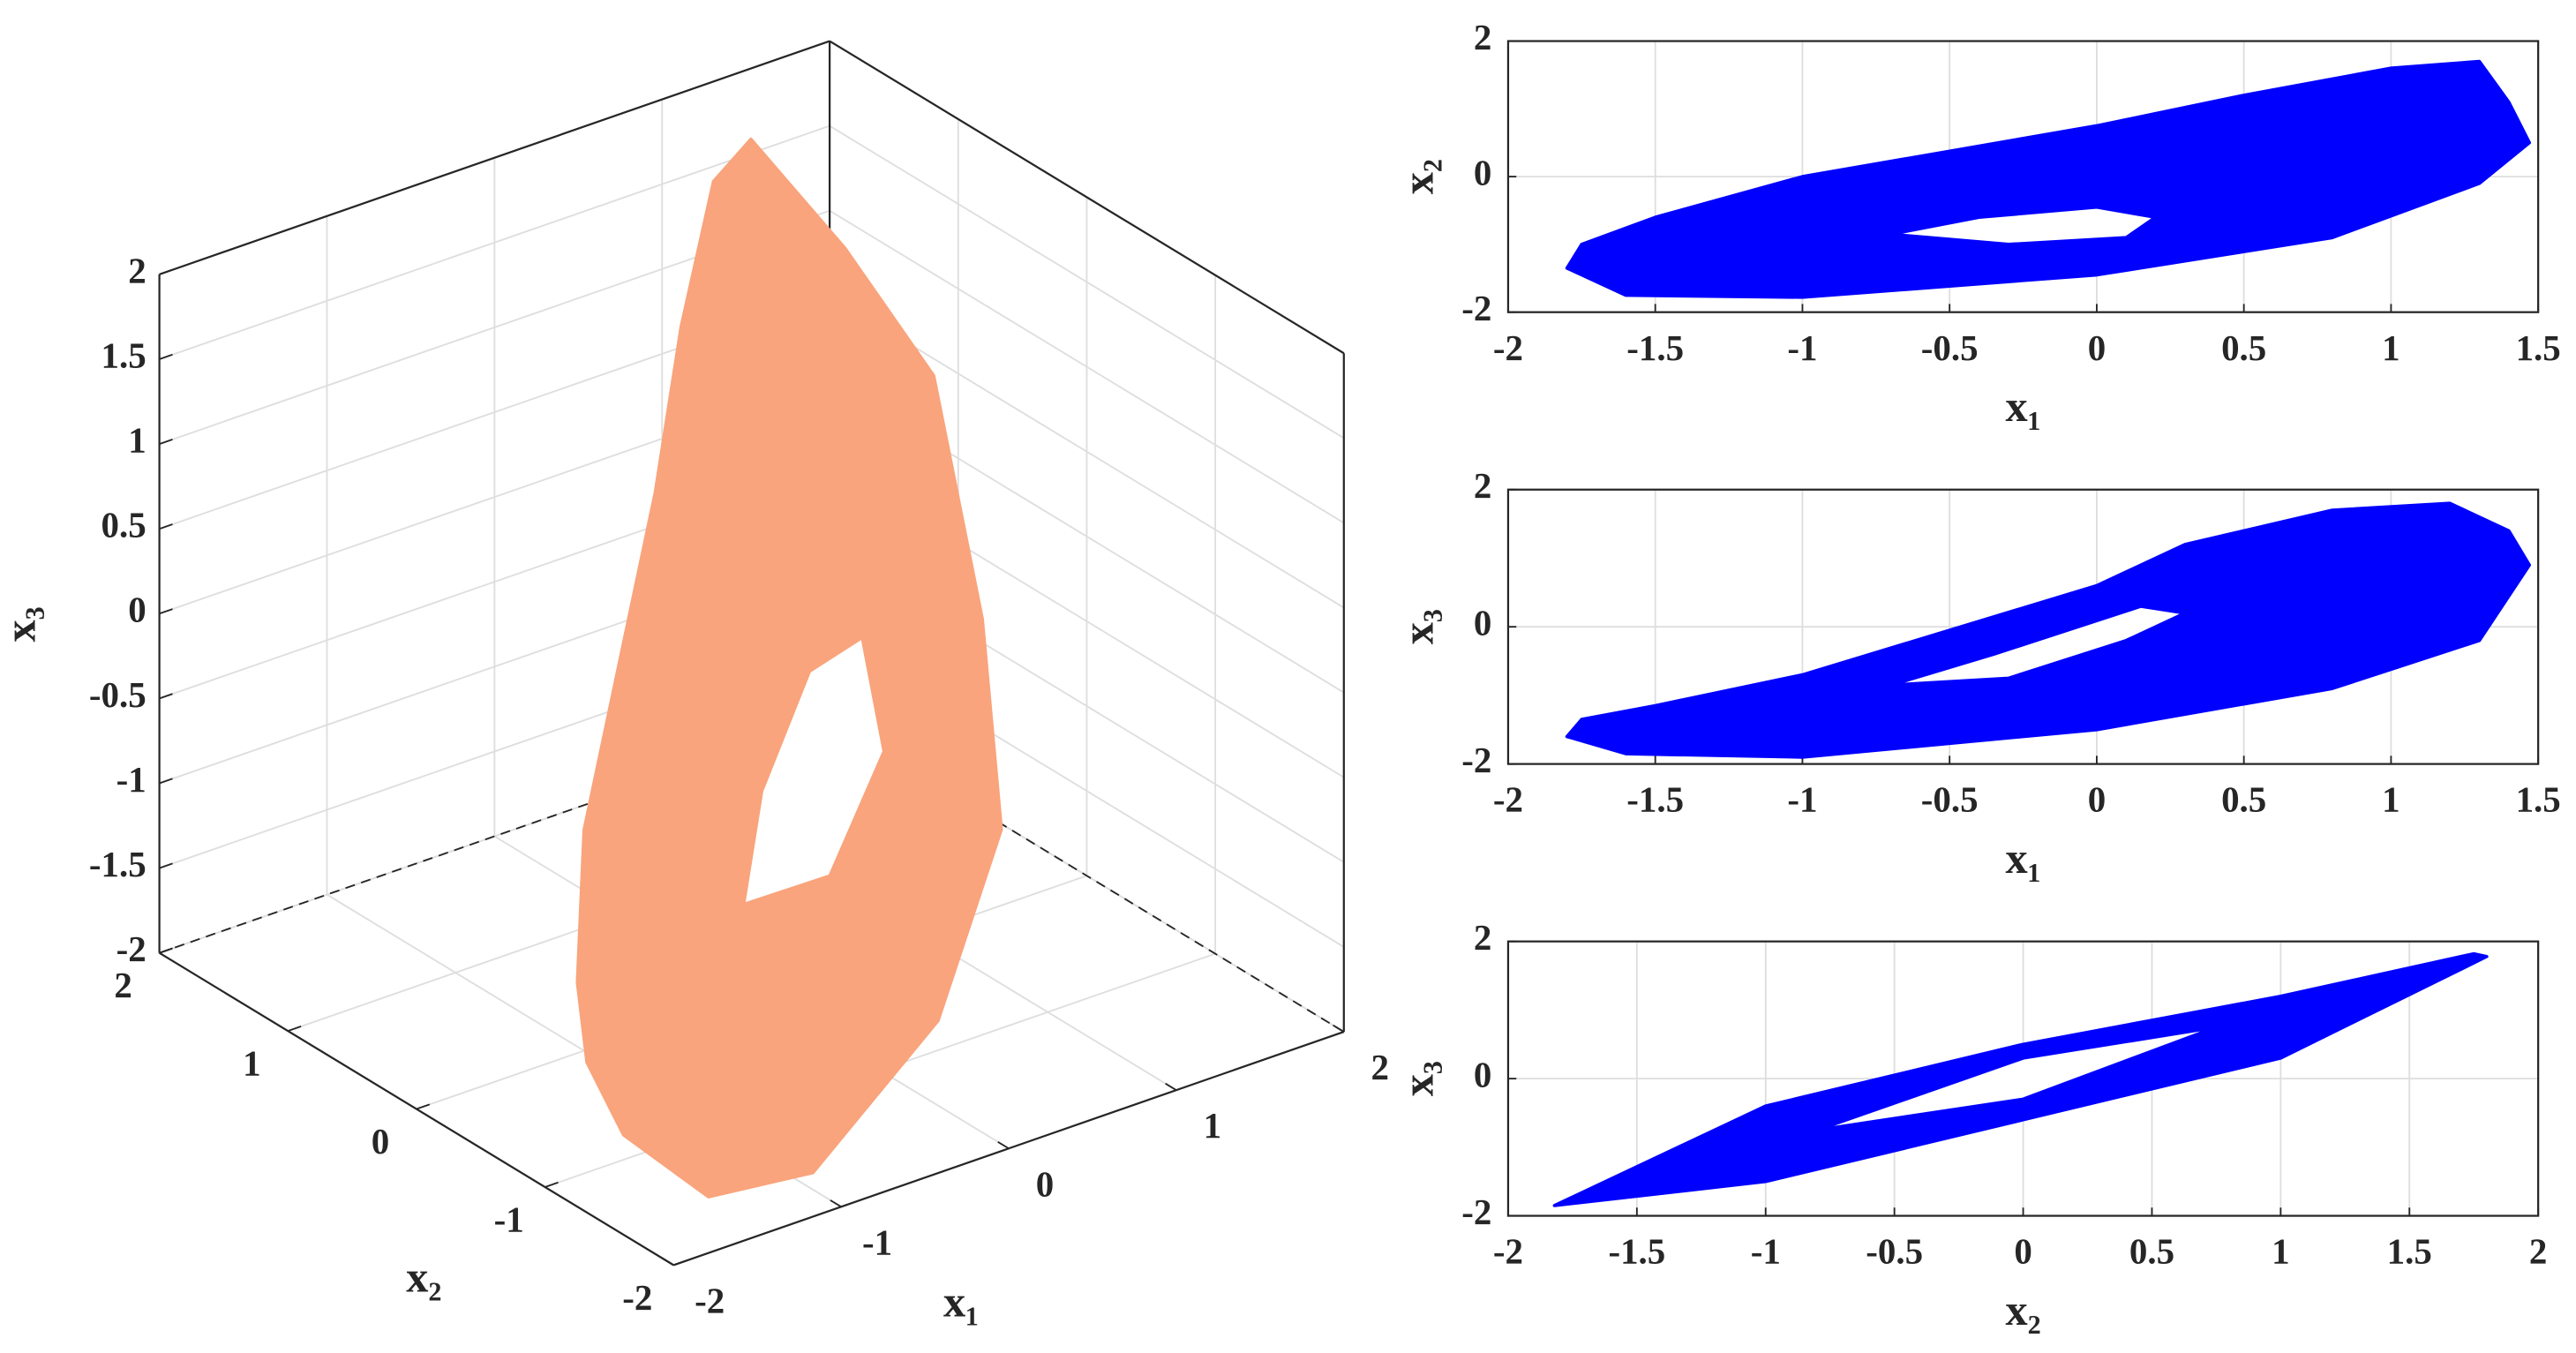 The width and height of the screenshot is (2576, 1353). I want to click on axes-2d: -2 -1.5 -1 -0.5 0 0.5 1 1.5 -2 0 2 x₁ x₃, so click(1977, 674).